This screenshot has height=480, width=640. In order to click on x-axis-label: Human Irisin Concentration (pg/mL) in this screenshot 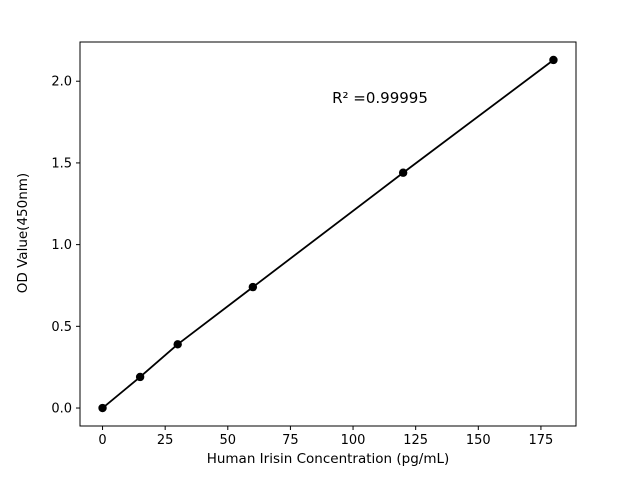, I will do `click(328, 459)`.